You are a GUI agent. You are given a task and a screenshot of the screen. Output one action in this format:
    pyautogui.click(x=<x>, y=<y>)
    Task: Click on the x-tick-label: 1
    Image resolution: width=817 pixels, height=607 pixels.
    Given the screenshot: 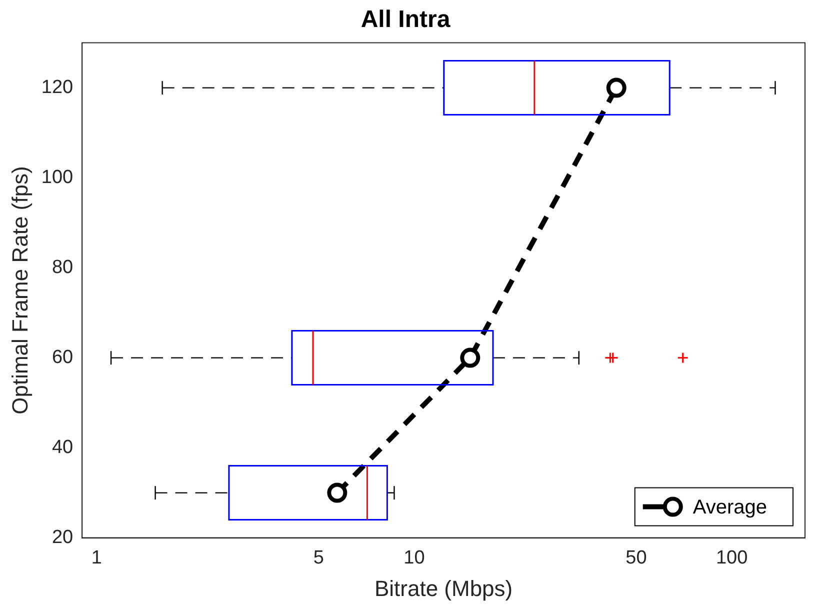 What is the action you would take?
    pyautogui.click(x=96, y=557)
    